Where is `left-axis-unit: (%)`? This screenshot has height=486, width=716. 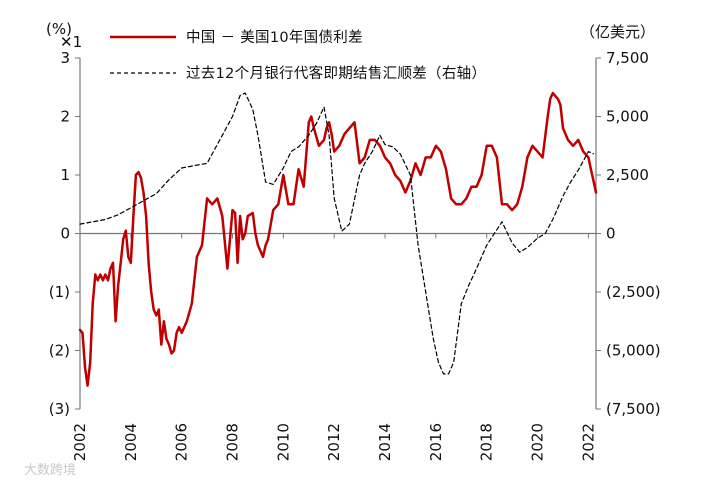
left-axis-unit: (%) is located at coordinates (59, 29).